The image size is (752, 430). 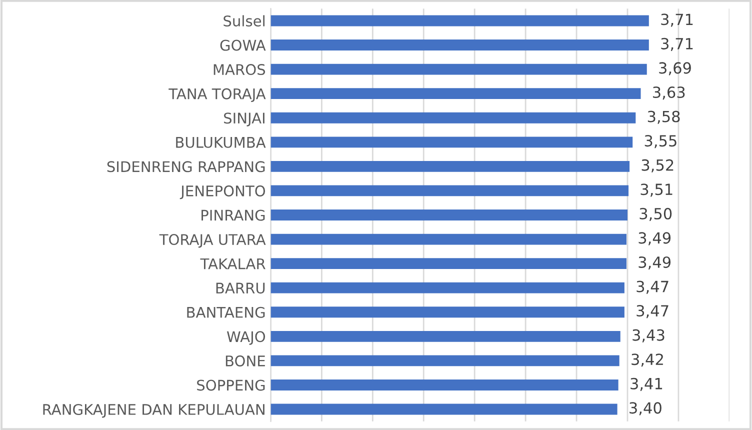 I want to click on y-tick-label: SINJAI, so click(x=244, y=119).